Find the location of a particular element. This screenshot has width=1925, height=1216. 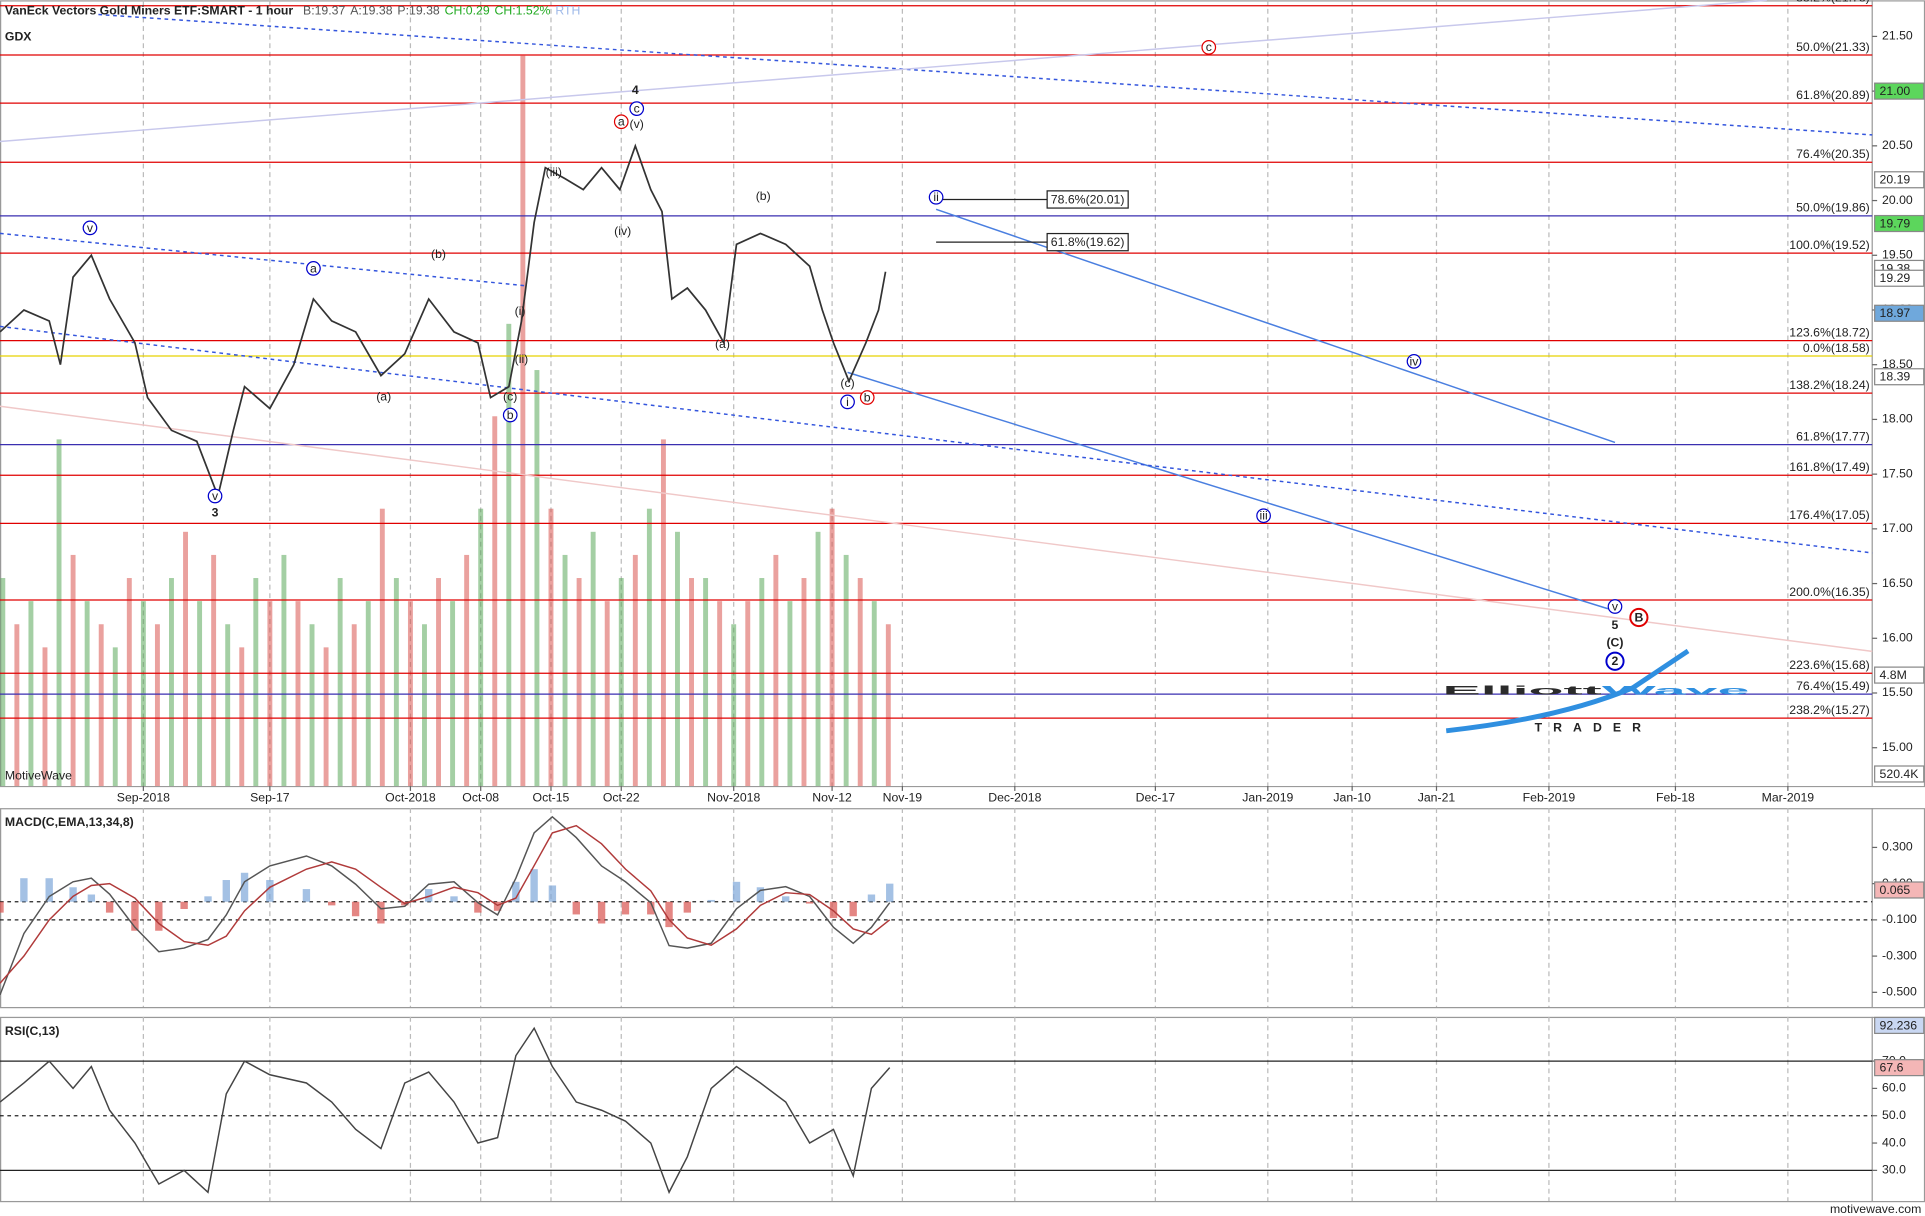

axis-marker-label: 18.97 is located at coordinates (1895, 313).